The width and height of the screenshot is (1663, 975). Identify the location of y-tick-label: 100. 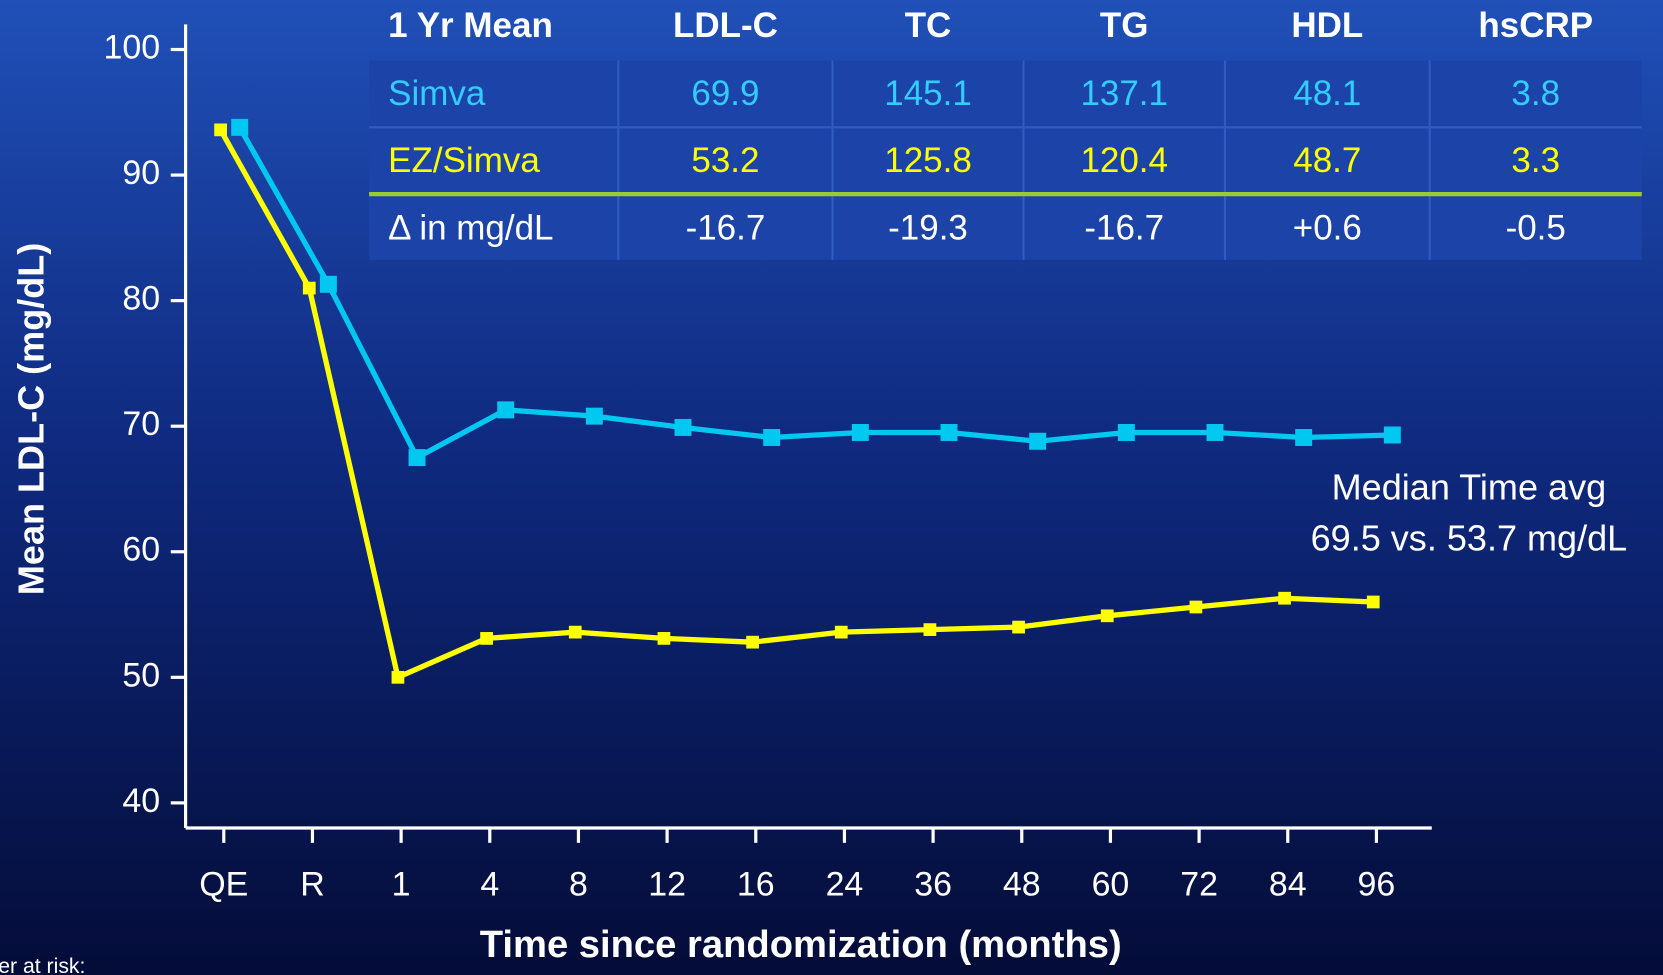
(132, 47).